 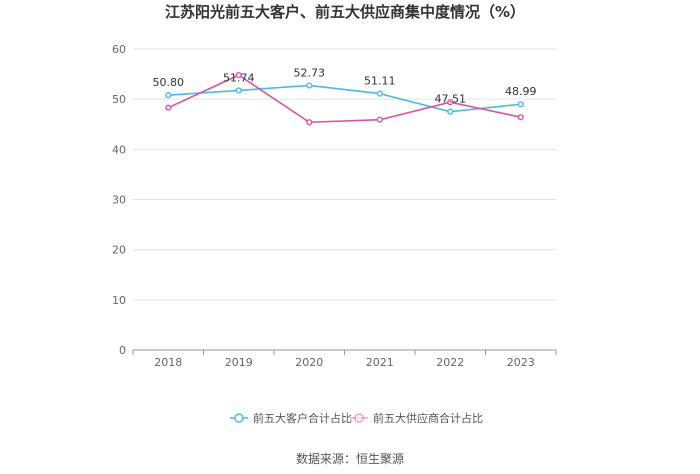 I want to click on y-tick-label: 60, so click(x=119, y=49).